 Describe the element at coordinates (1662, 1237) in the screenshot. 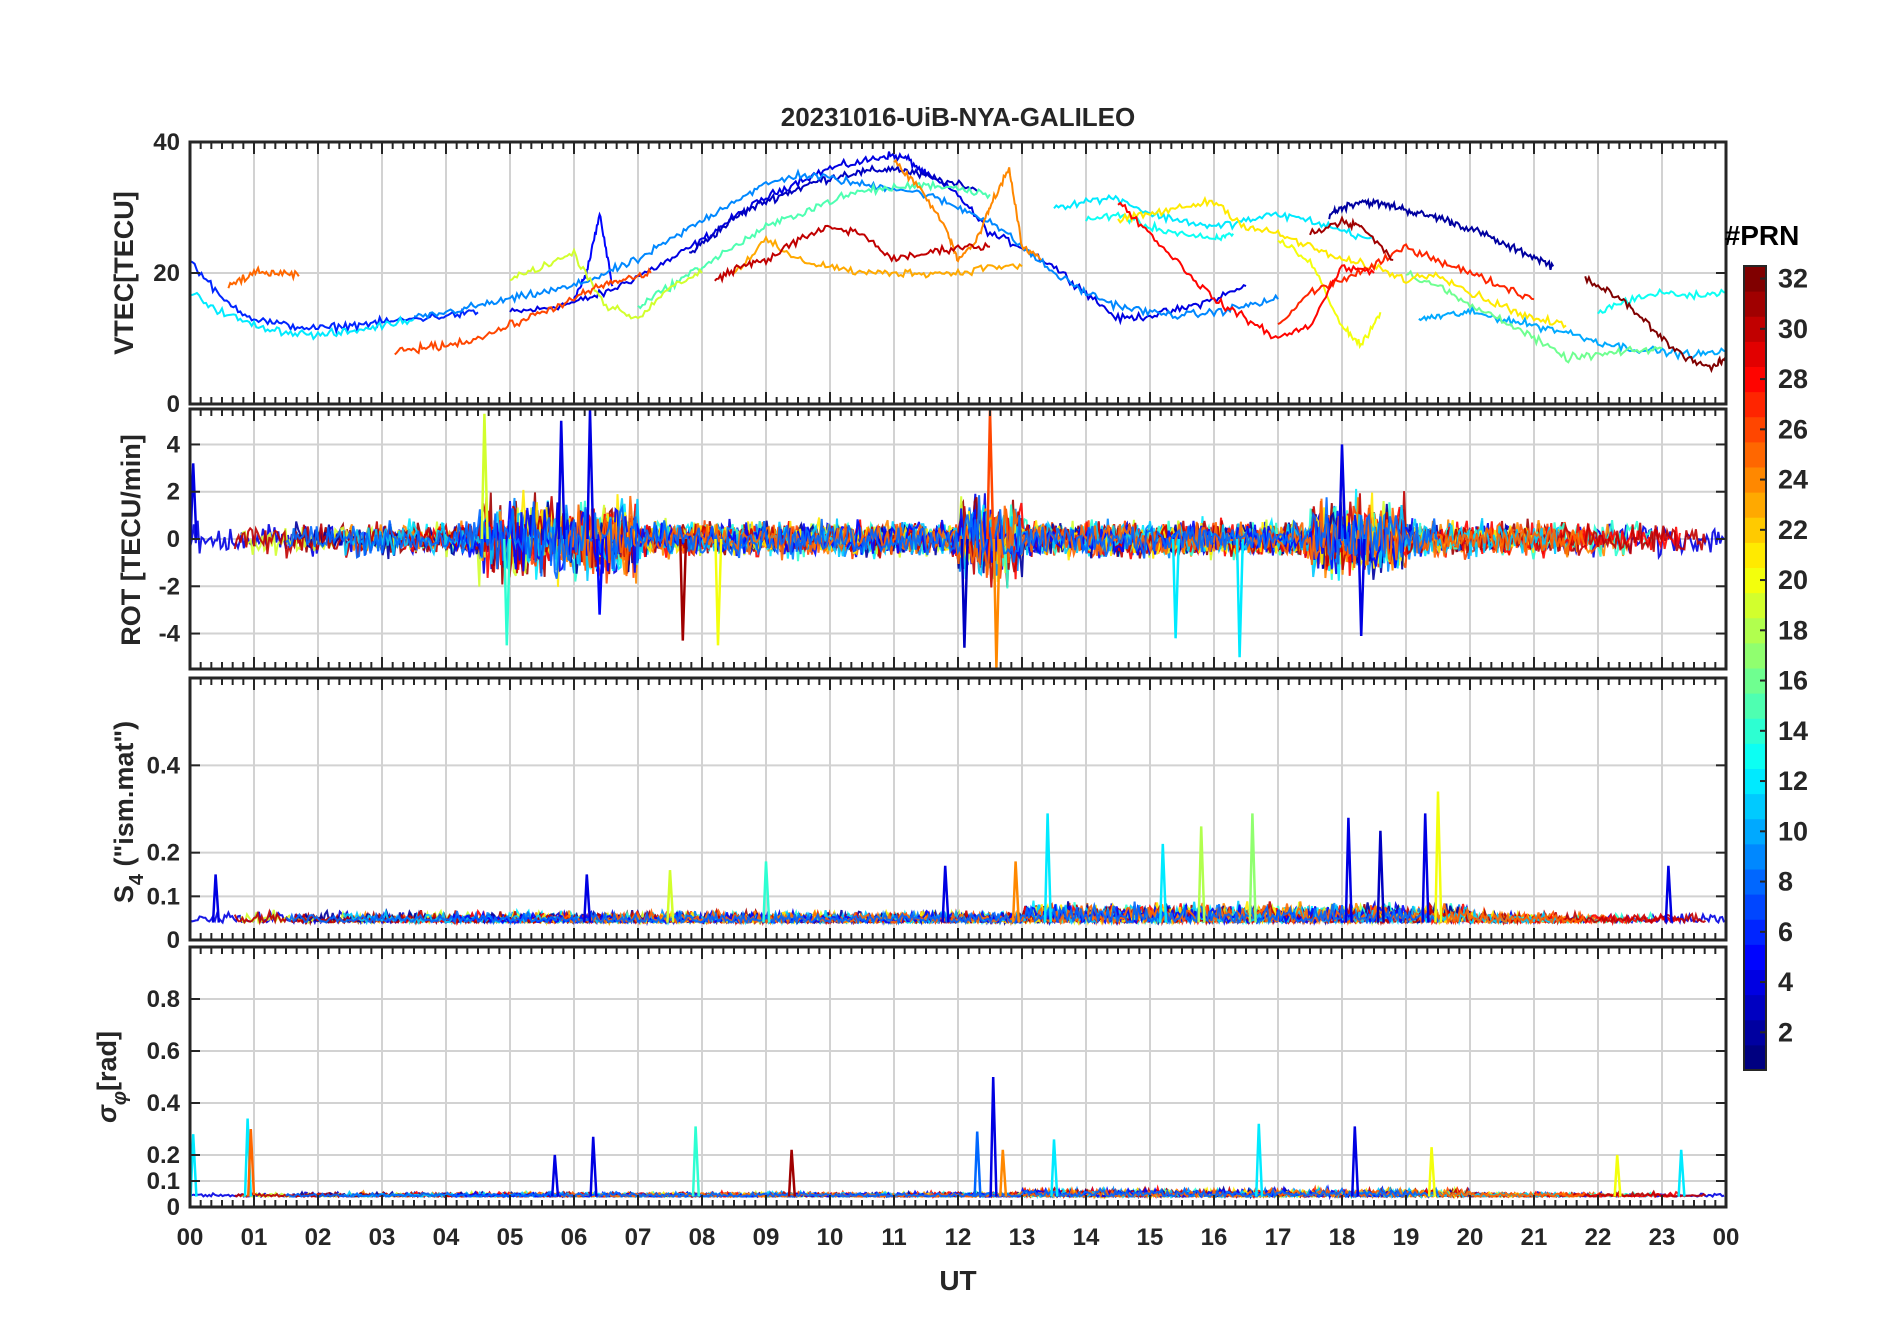

I see `x-tick-label: 23` at that location.